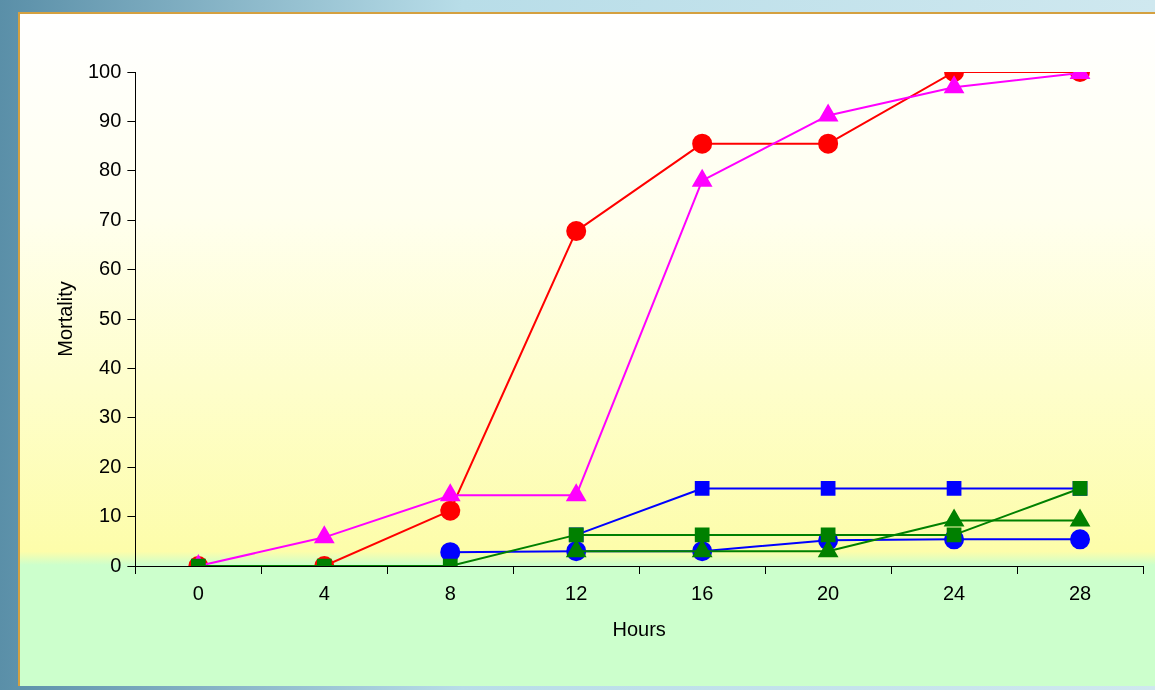 This screenshot has height=690, width=1155. I want to click on y-tick-label: 20, so click(110, 465).